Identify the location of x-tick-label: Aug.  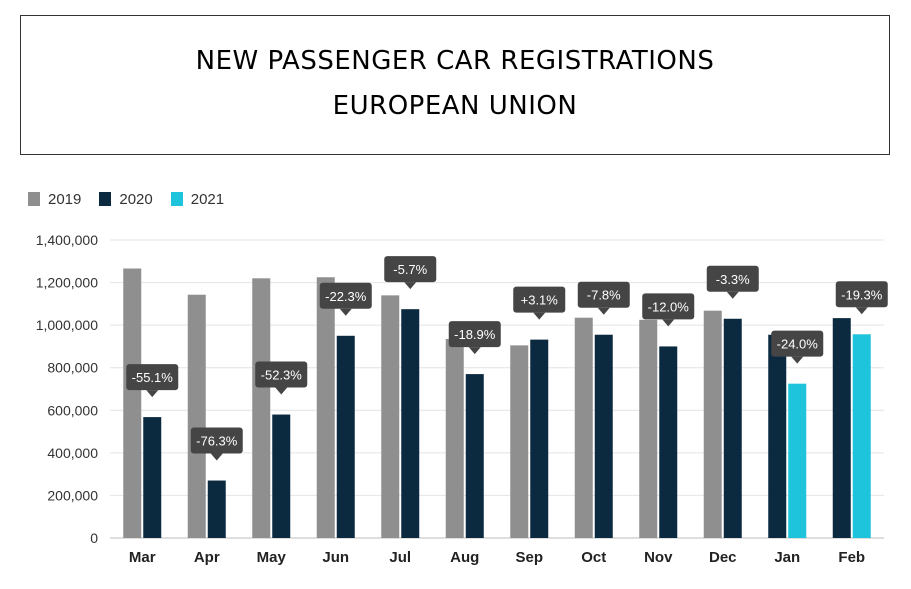
(464, 557).